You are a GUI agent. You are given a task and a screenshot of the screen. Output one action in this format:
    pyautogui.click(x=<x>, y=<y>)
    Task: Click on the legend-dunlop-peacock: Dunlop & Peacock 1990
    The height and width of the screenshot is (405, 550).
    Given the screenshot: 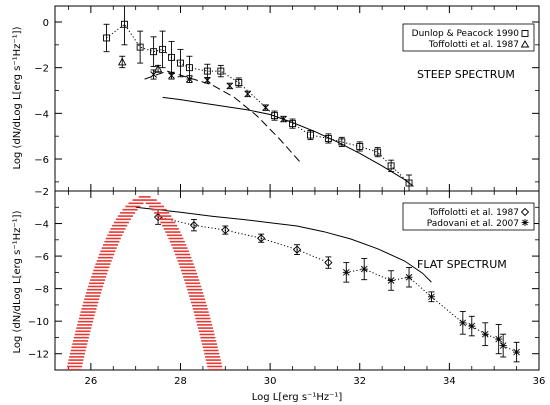 What is the action you would take?
    pyautogui.click(x=466, y=34)
    